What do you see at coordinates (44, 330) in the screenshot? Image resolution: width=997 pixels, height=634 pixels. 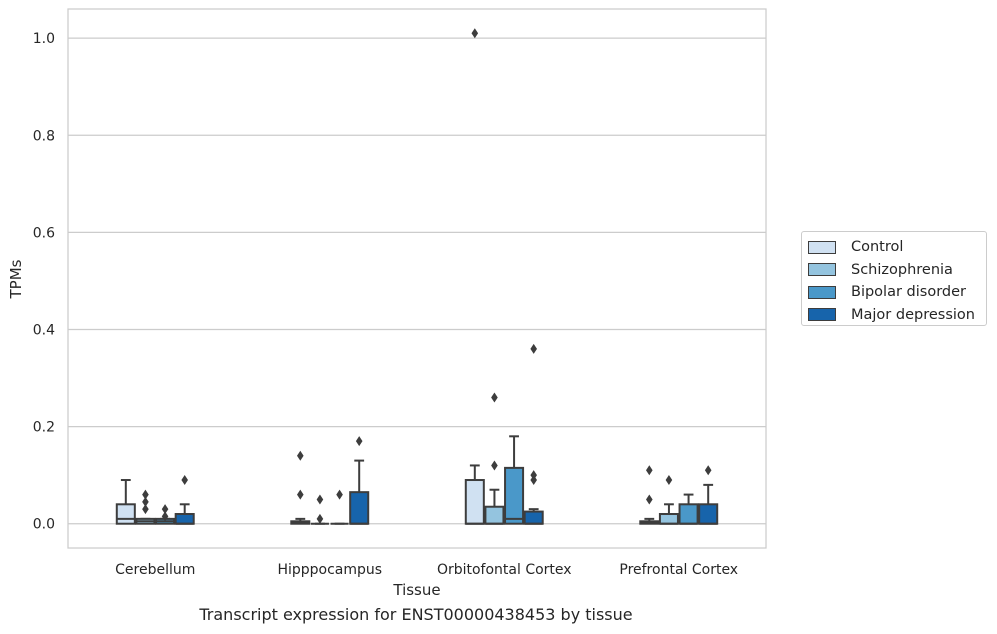 I see `y-tick-label: 0.4` at bounding box center [44, 330].